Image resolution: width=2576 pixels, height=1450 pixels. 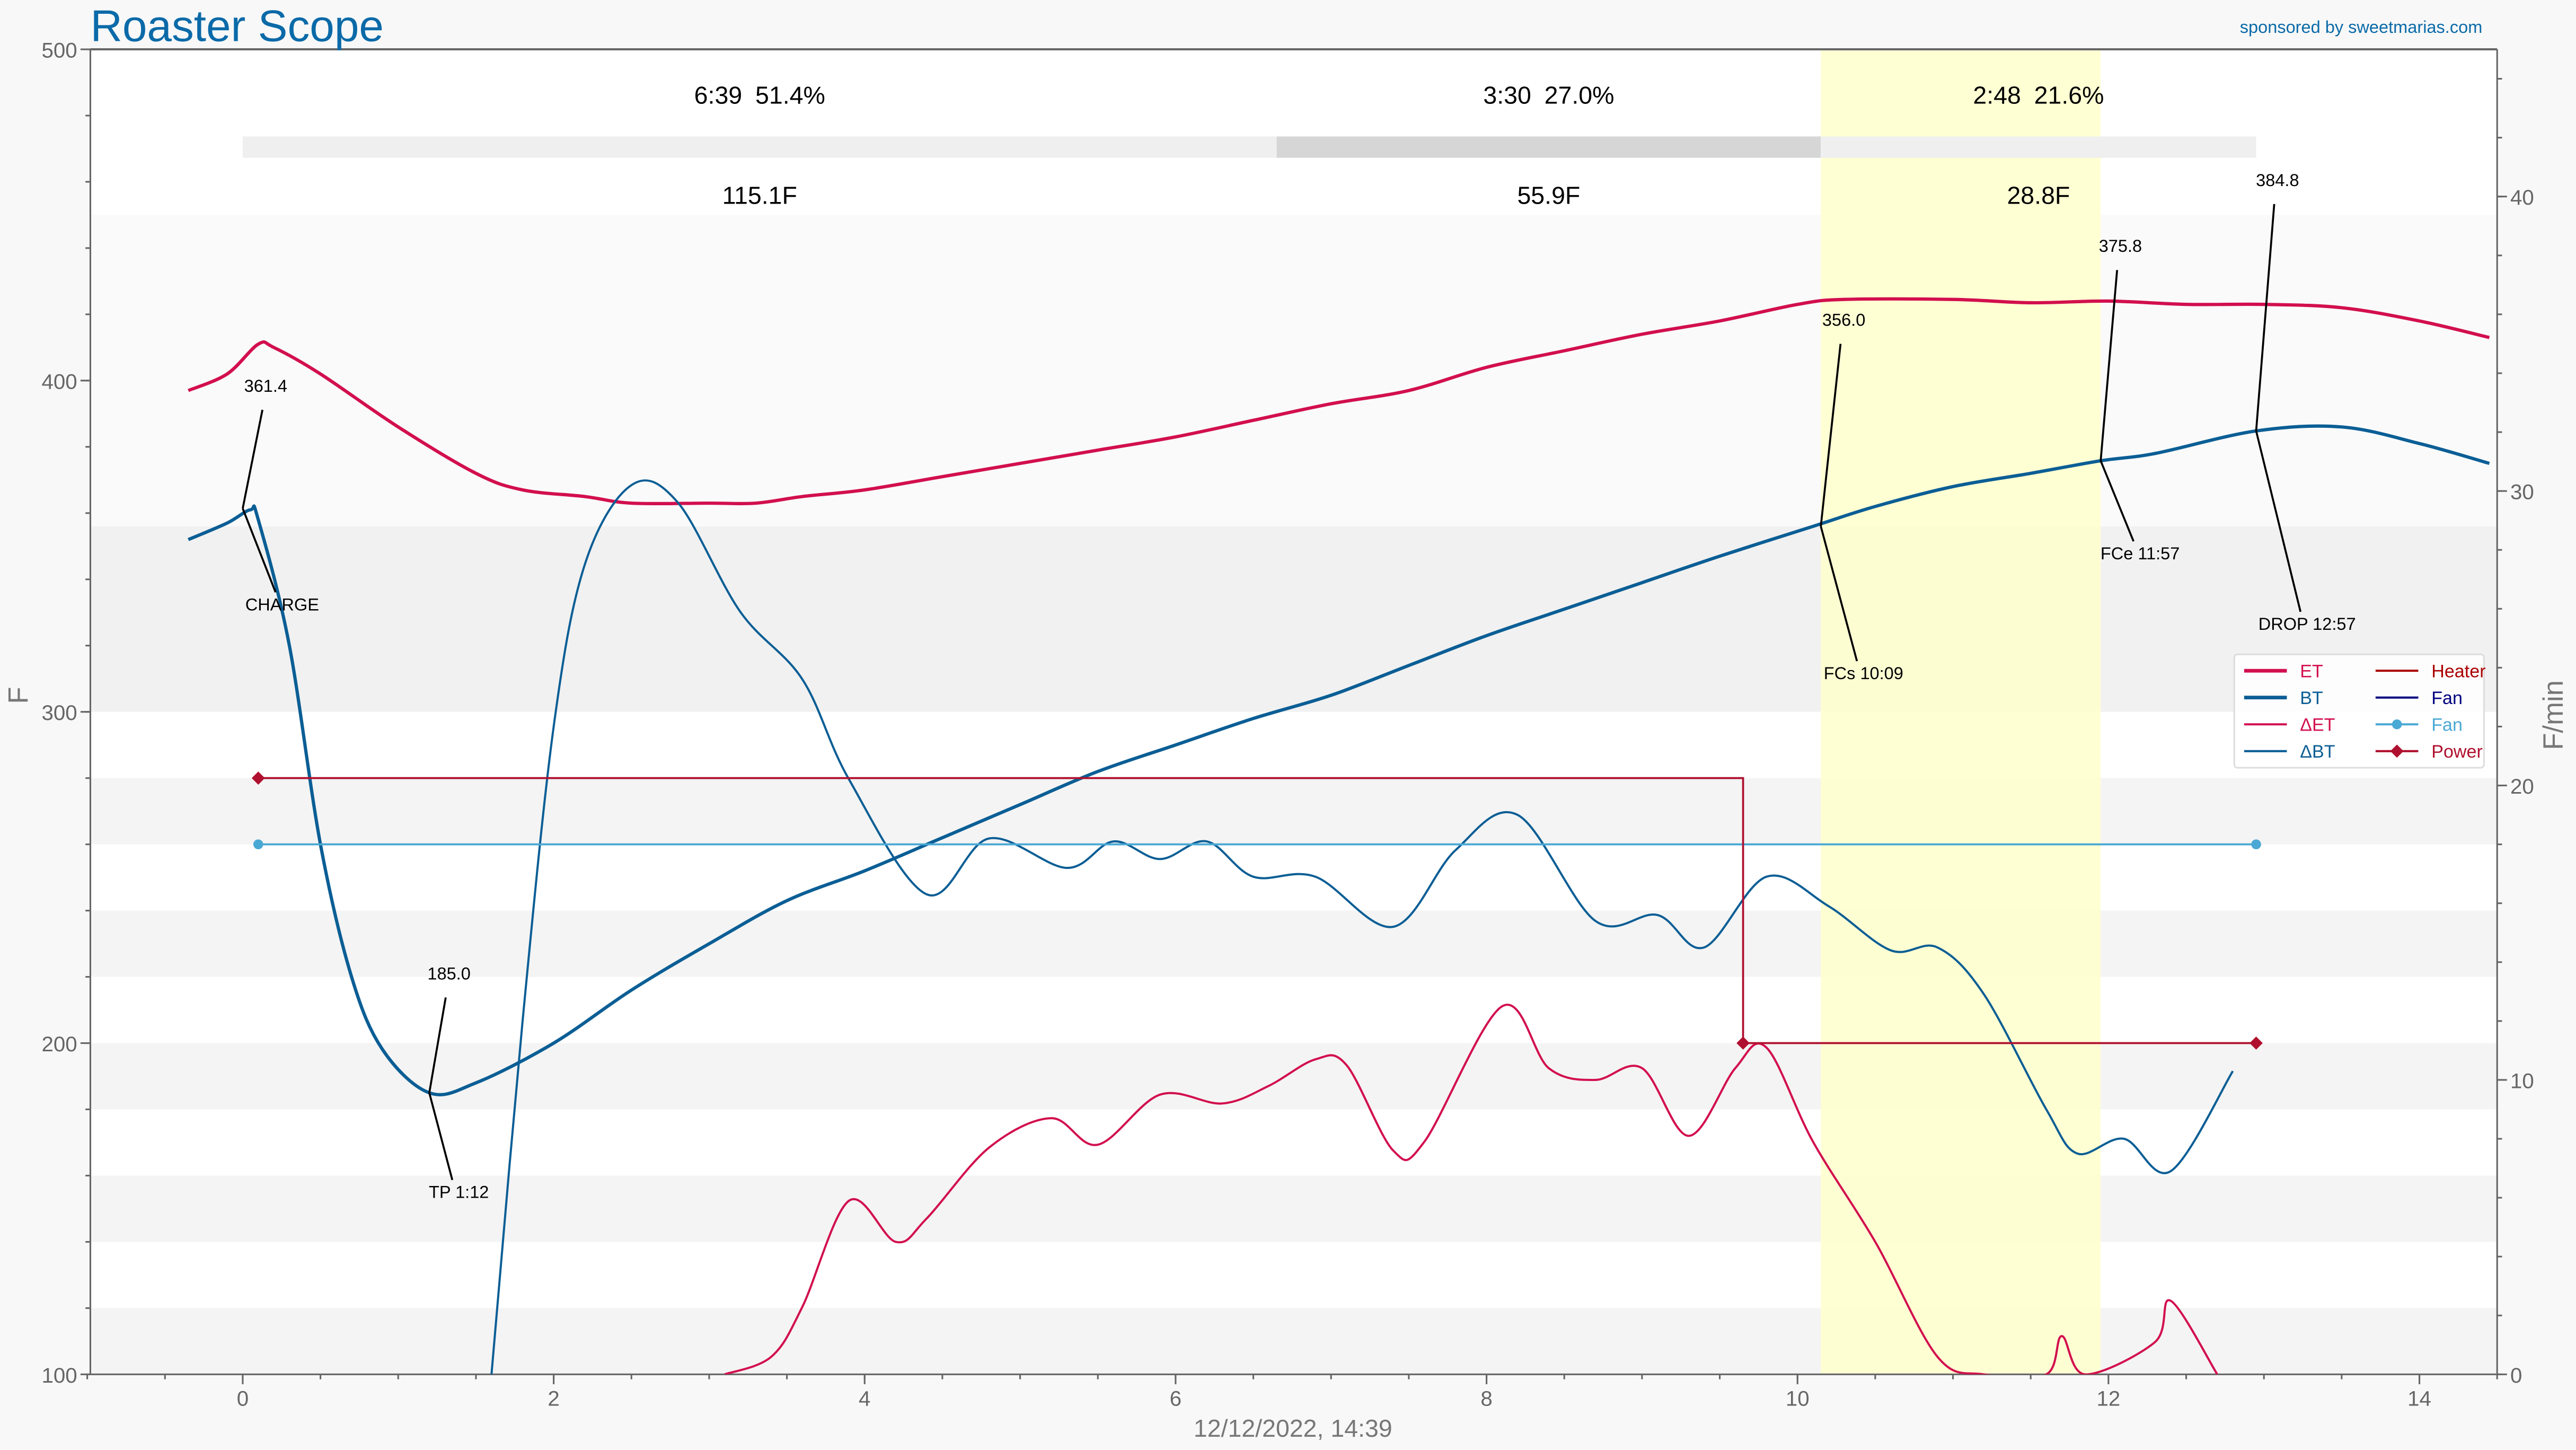 What do you see at coordinates (448, 973) in the screenshot?
I see `annotation-value: 185.0` at bounding box center [448, 973].